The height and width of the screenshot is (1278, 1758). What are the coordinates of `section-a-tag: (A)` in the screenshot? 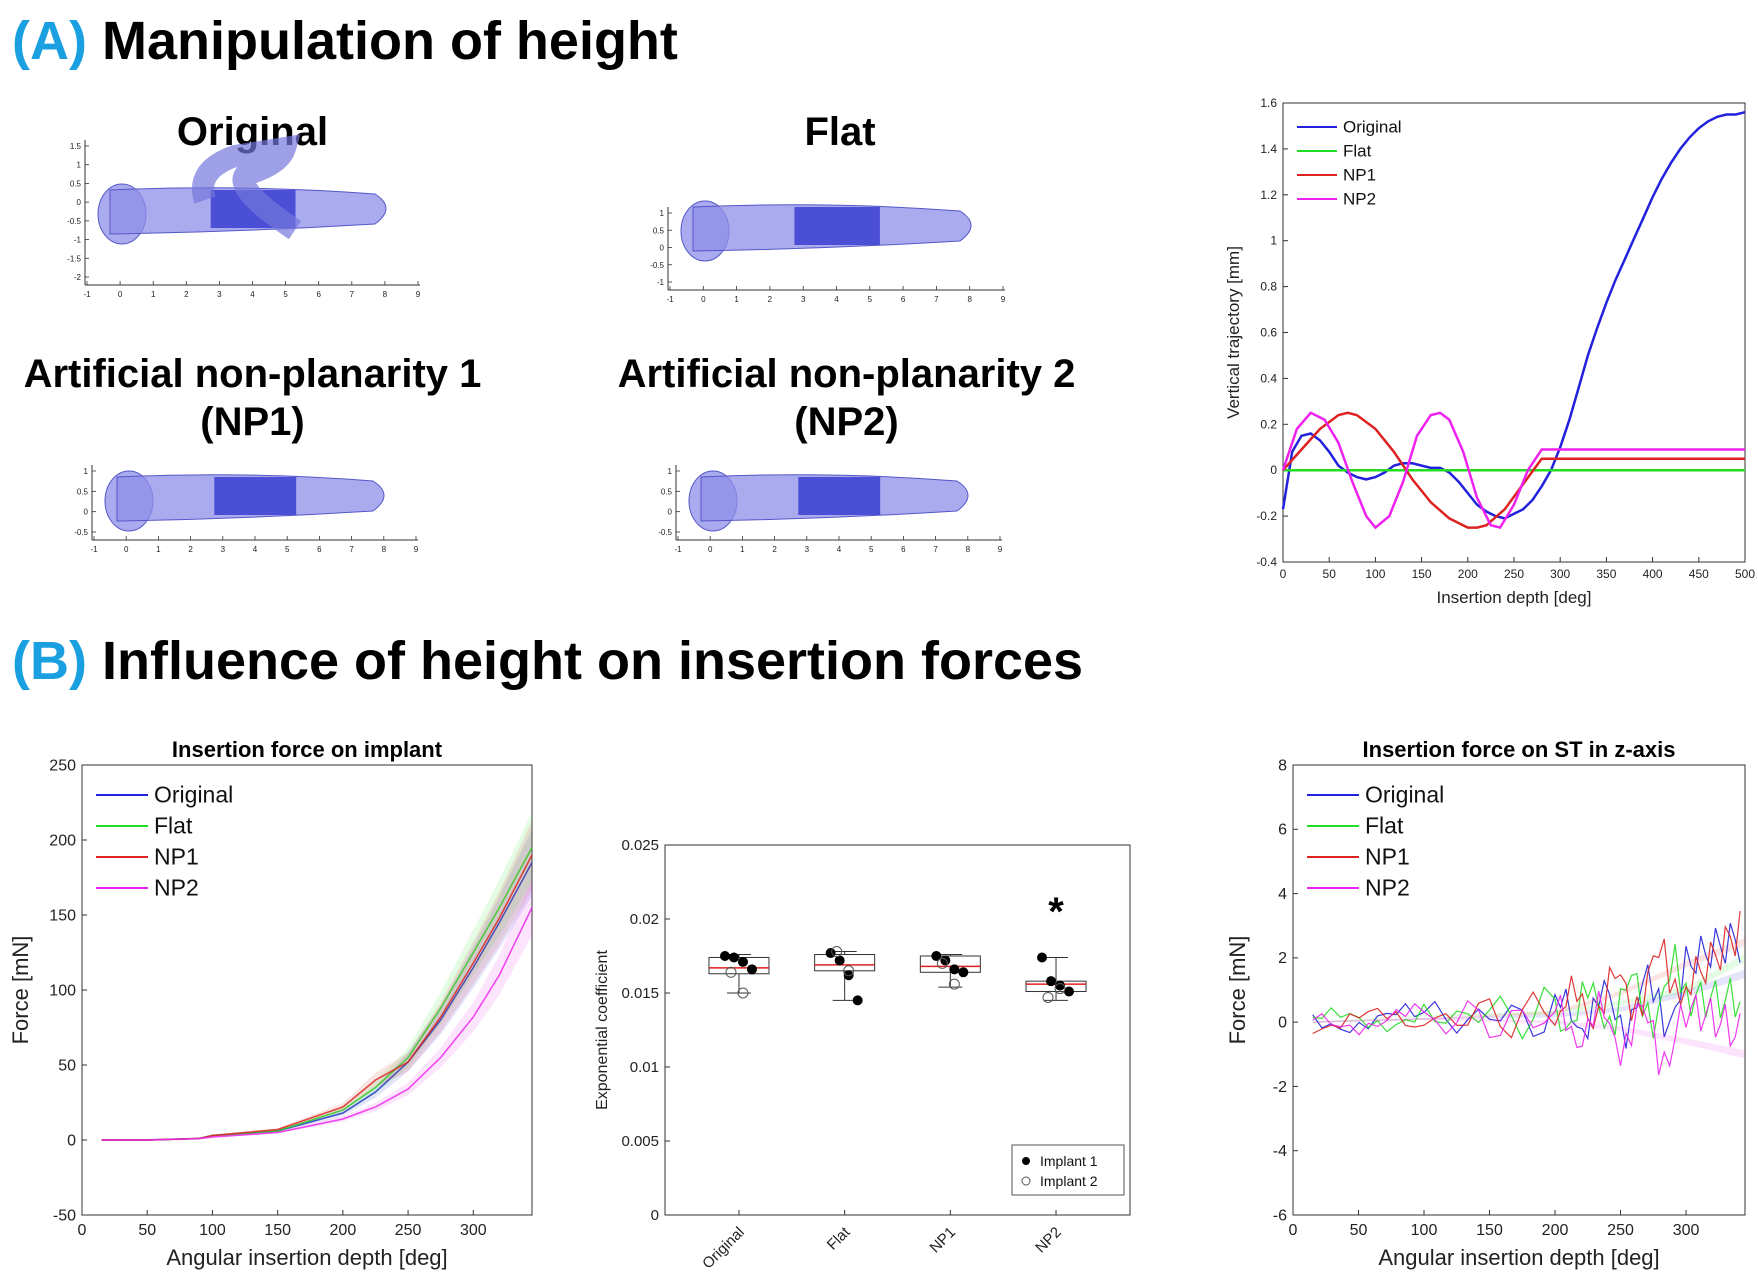 It's located at (49, 41).